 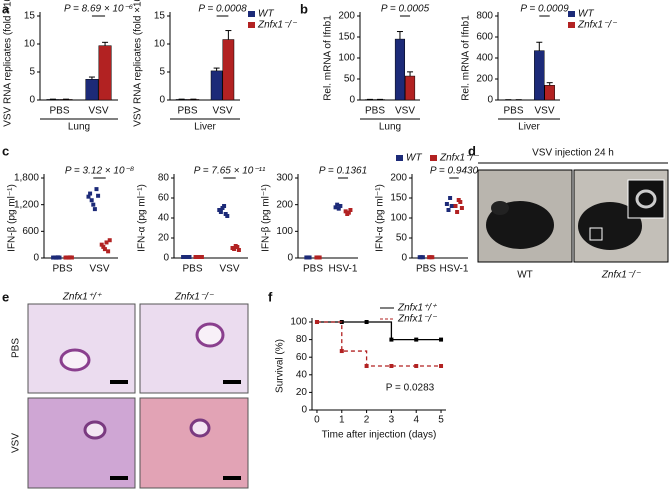 I want to click on zoom-inset, so click(x=646, y=199).